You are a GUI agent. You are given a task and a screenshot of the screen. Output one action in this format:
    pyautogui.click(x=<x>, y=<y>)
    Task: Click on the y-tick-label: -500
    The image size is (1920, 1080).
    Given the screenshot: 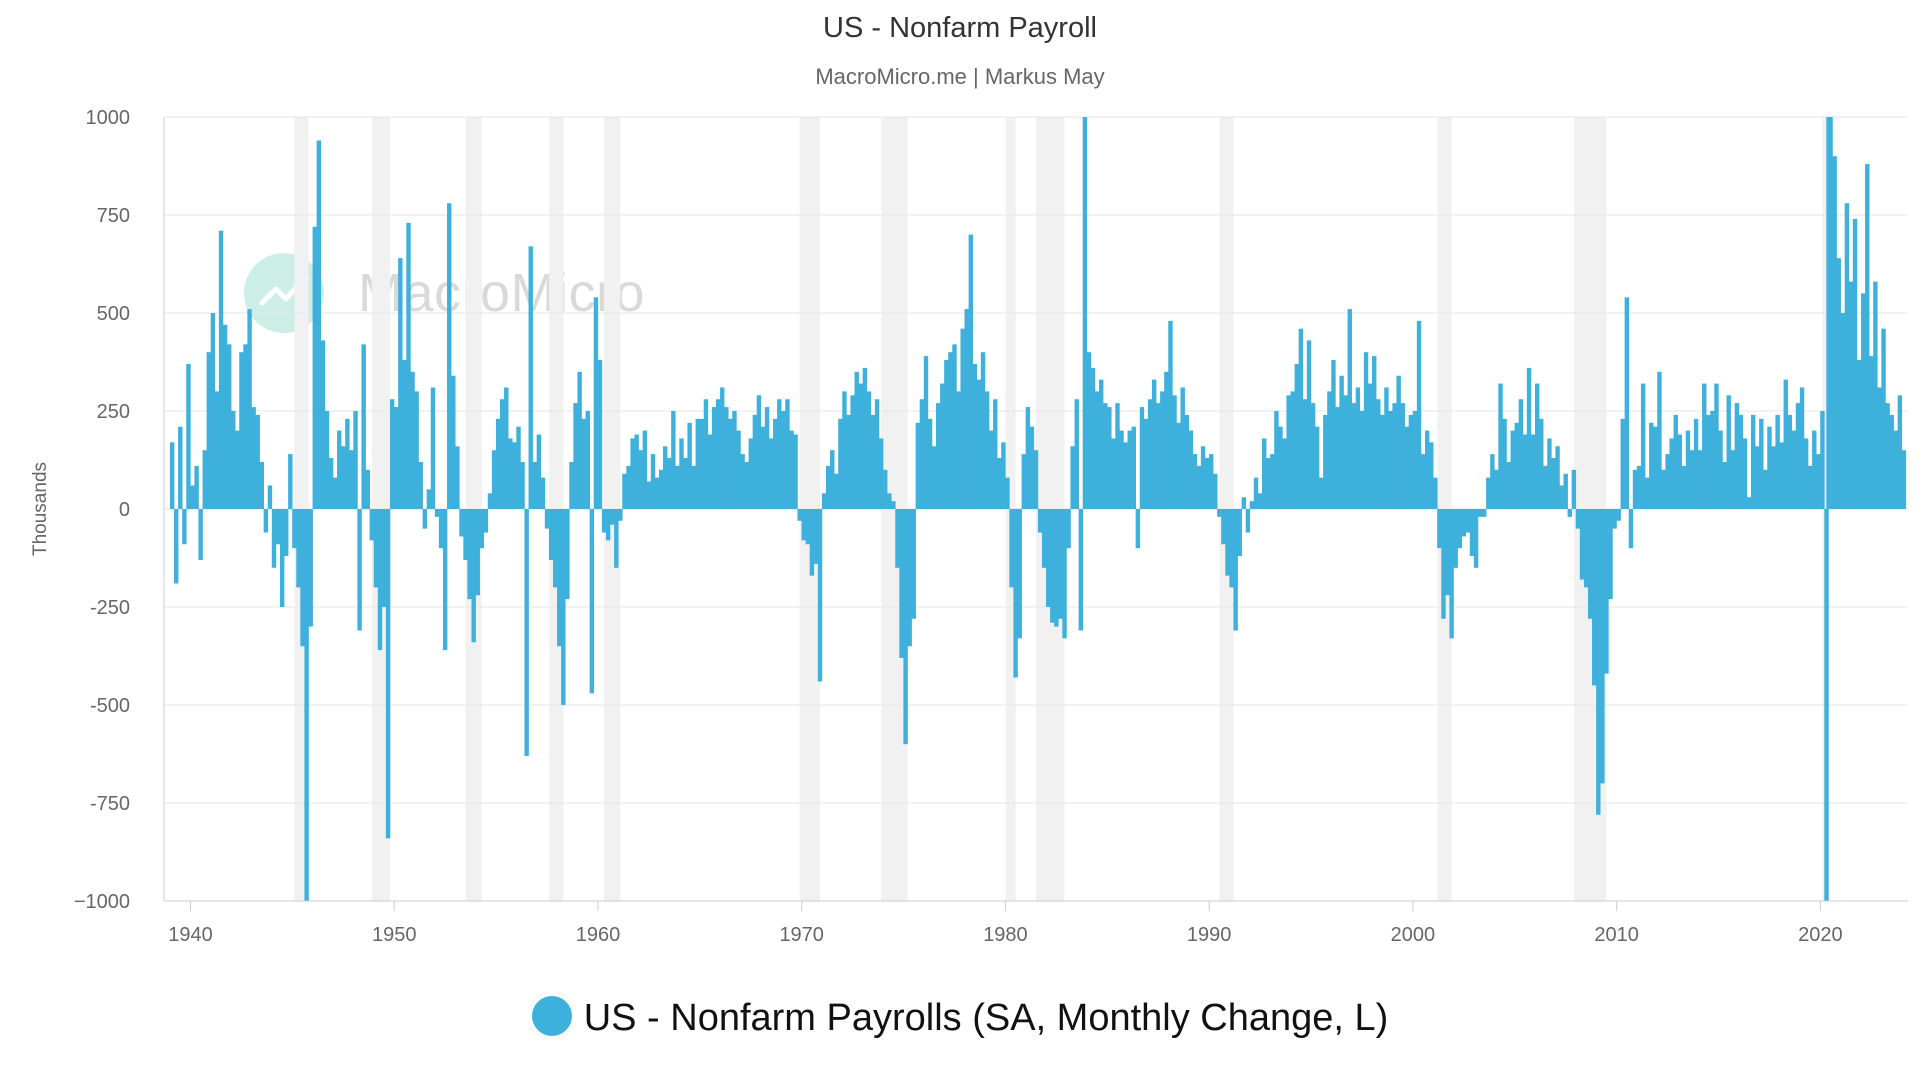 What is the action you would take?
    pyautogui.click(x=110, y=706)
    